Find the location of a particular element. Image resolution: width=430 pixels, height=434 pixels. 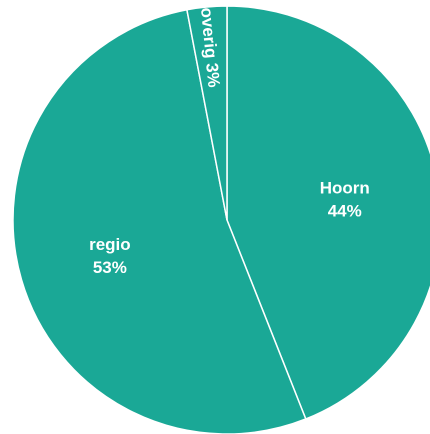

pie-label-category: regio is located at coordinates (110, 244).